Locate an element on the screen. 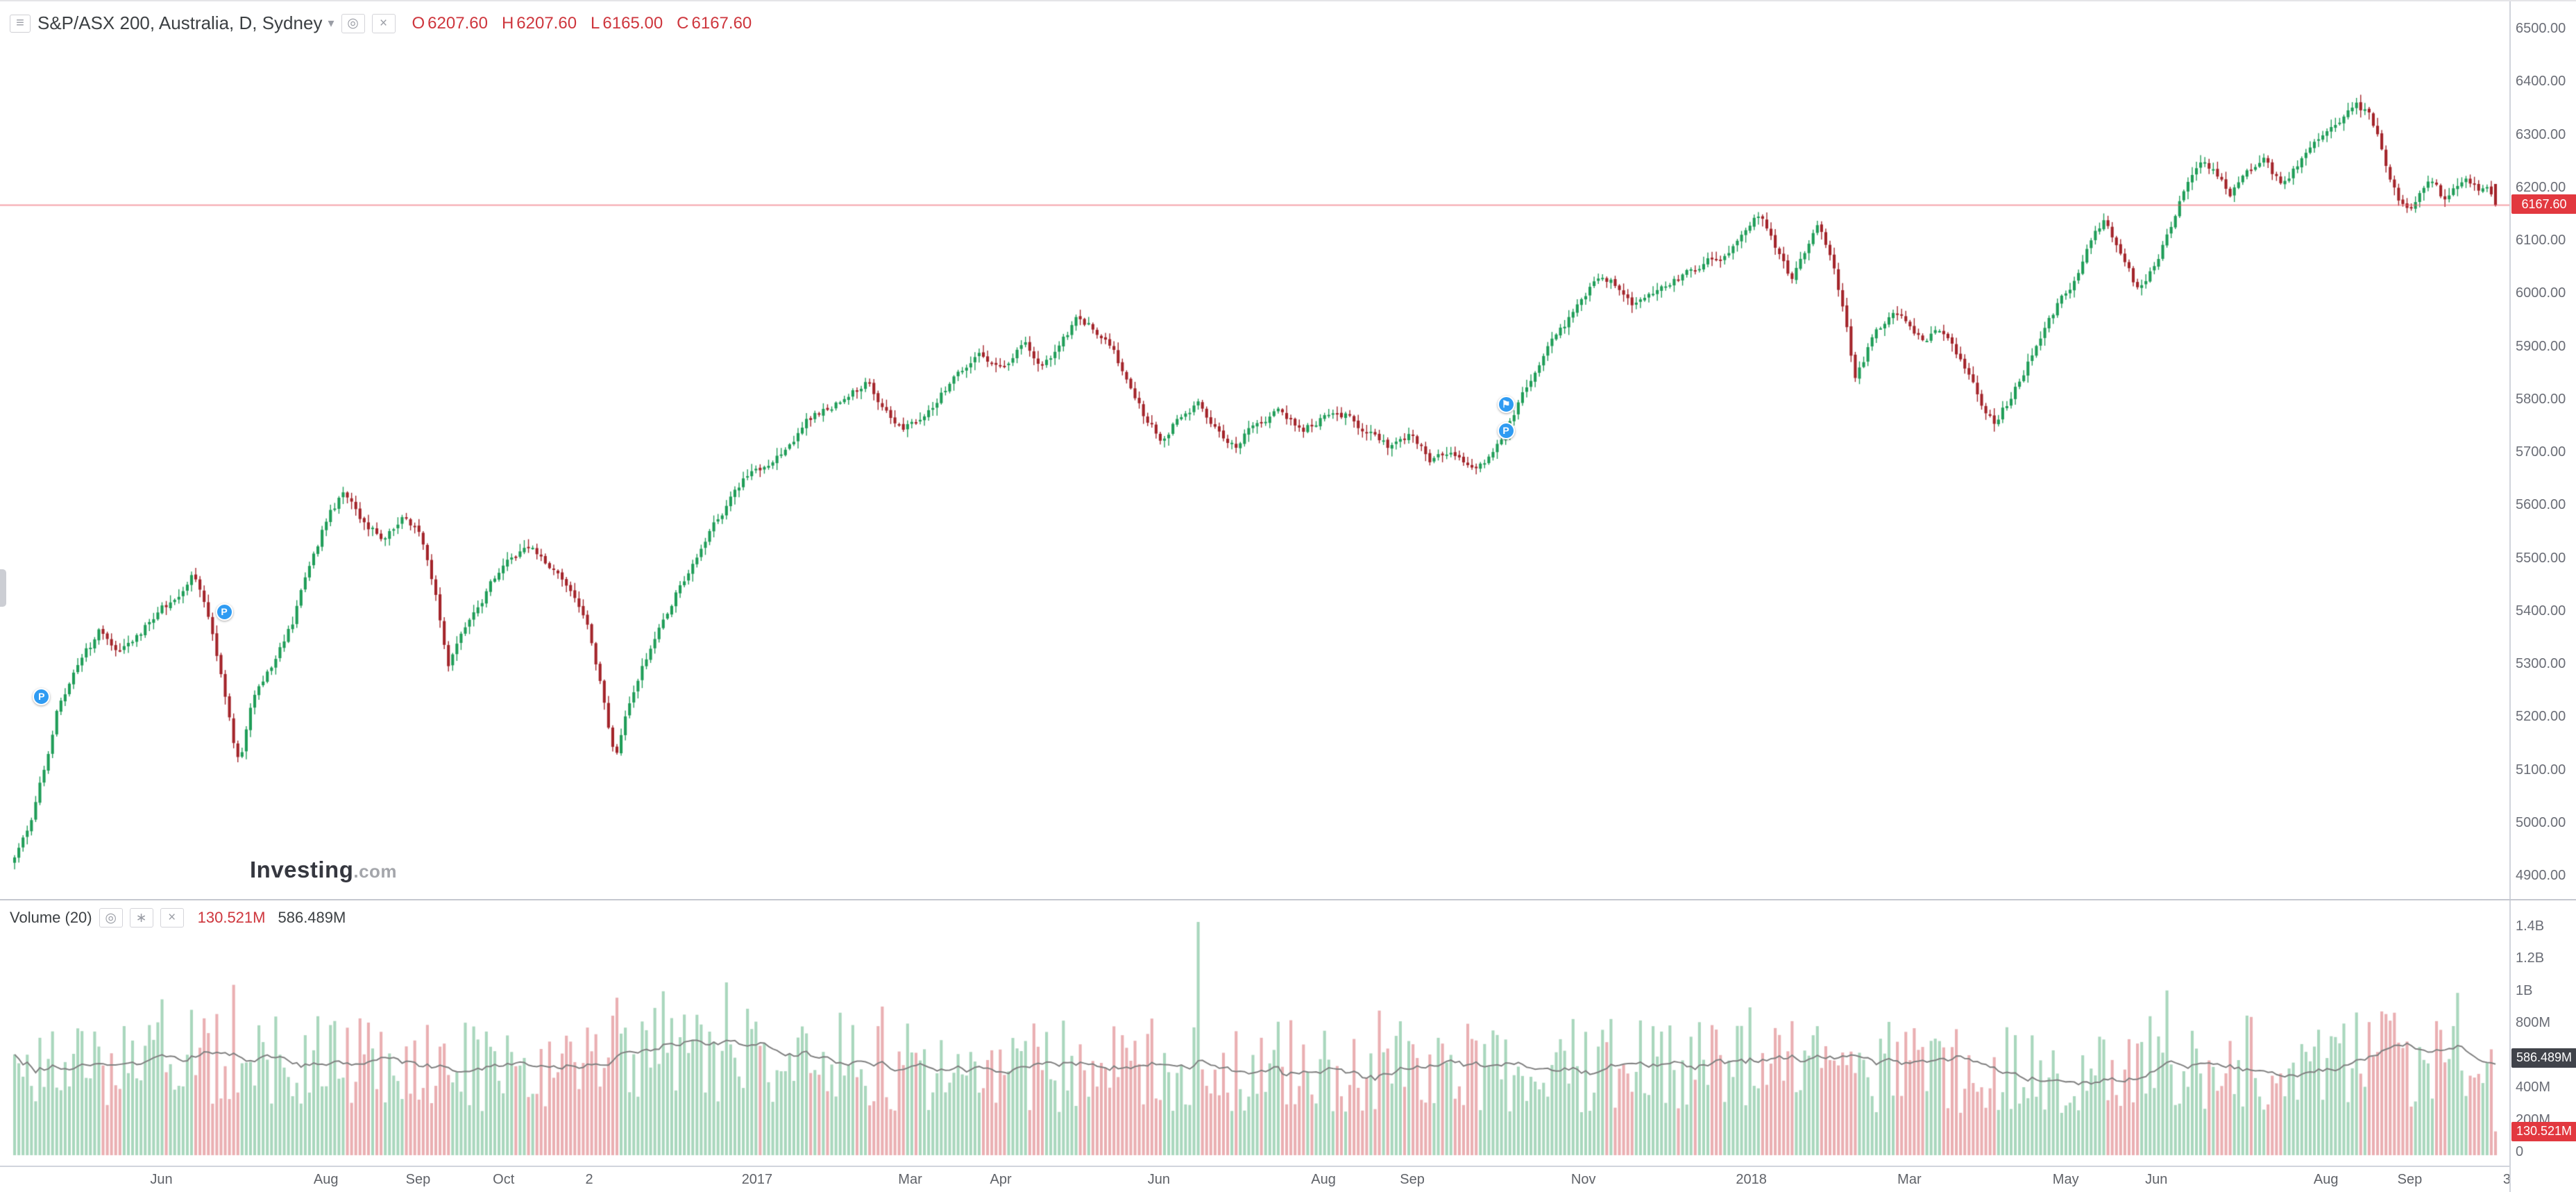 This screenshot has height=1192, width=2576. volume-tick-label: 1.2B is located at coordinates (2531, 958).